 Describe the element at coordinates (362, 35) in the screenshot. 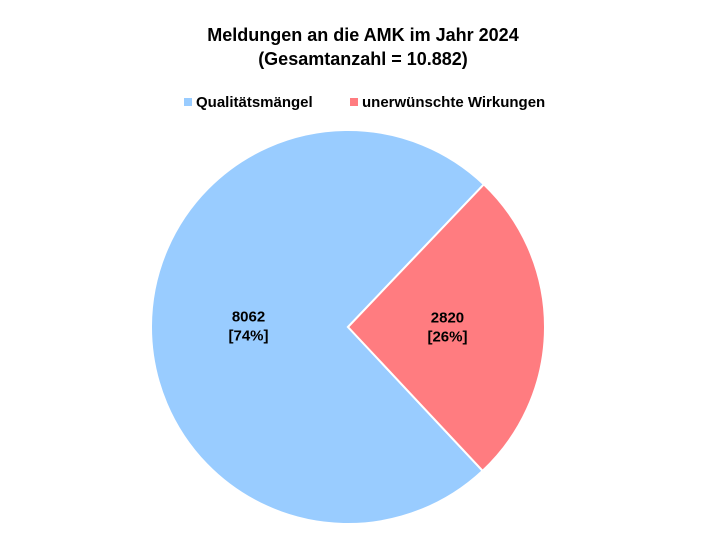

I see `chart-title: Meldungen an die AMK im Jahr 2024` at that location.